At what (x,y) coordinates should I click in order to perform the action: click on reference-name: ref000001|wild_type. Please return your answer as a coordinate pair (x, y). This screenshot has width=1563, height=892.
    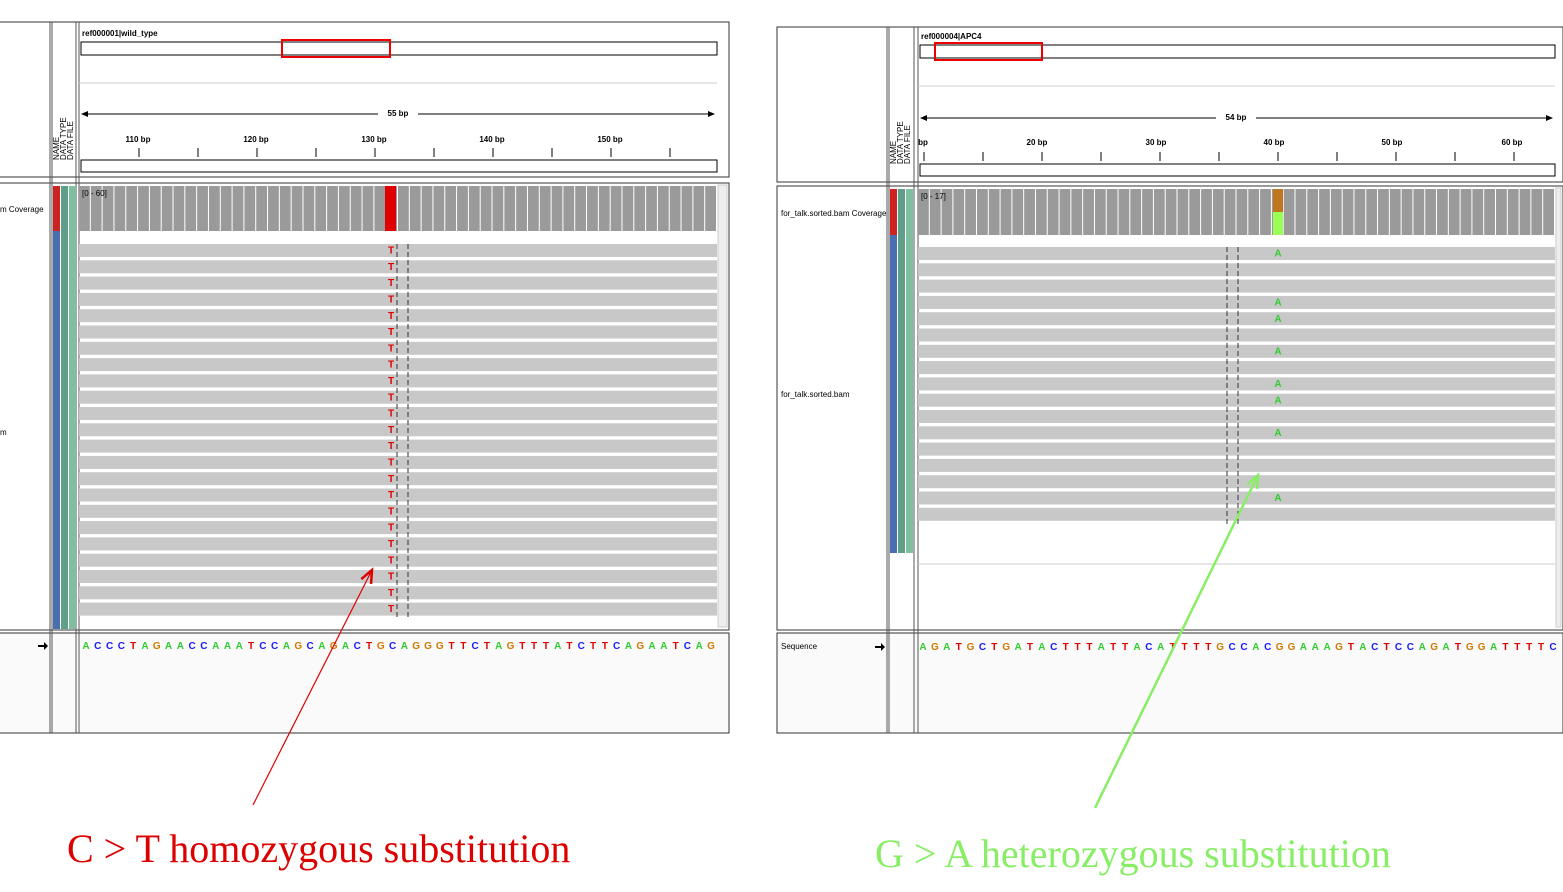
    Looking at the image, I should click on (120, 33).